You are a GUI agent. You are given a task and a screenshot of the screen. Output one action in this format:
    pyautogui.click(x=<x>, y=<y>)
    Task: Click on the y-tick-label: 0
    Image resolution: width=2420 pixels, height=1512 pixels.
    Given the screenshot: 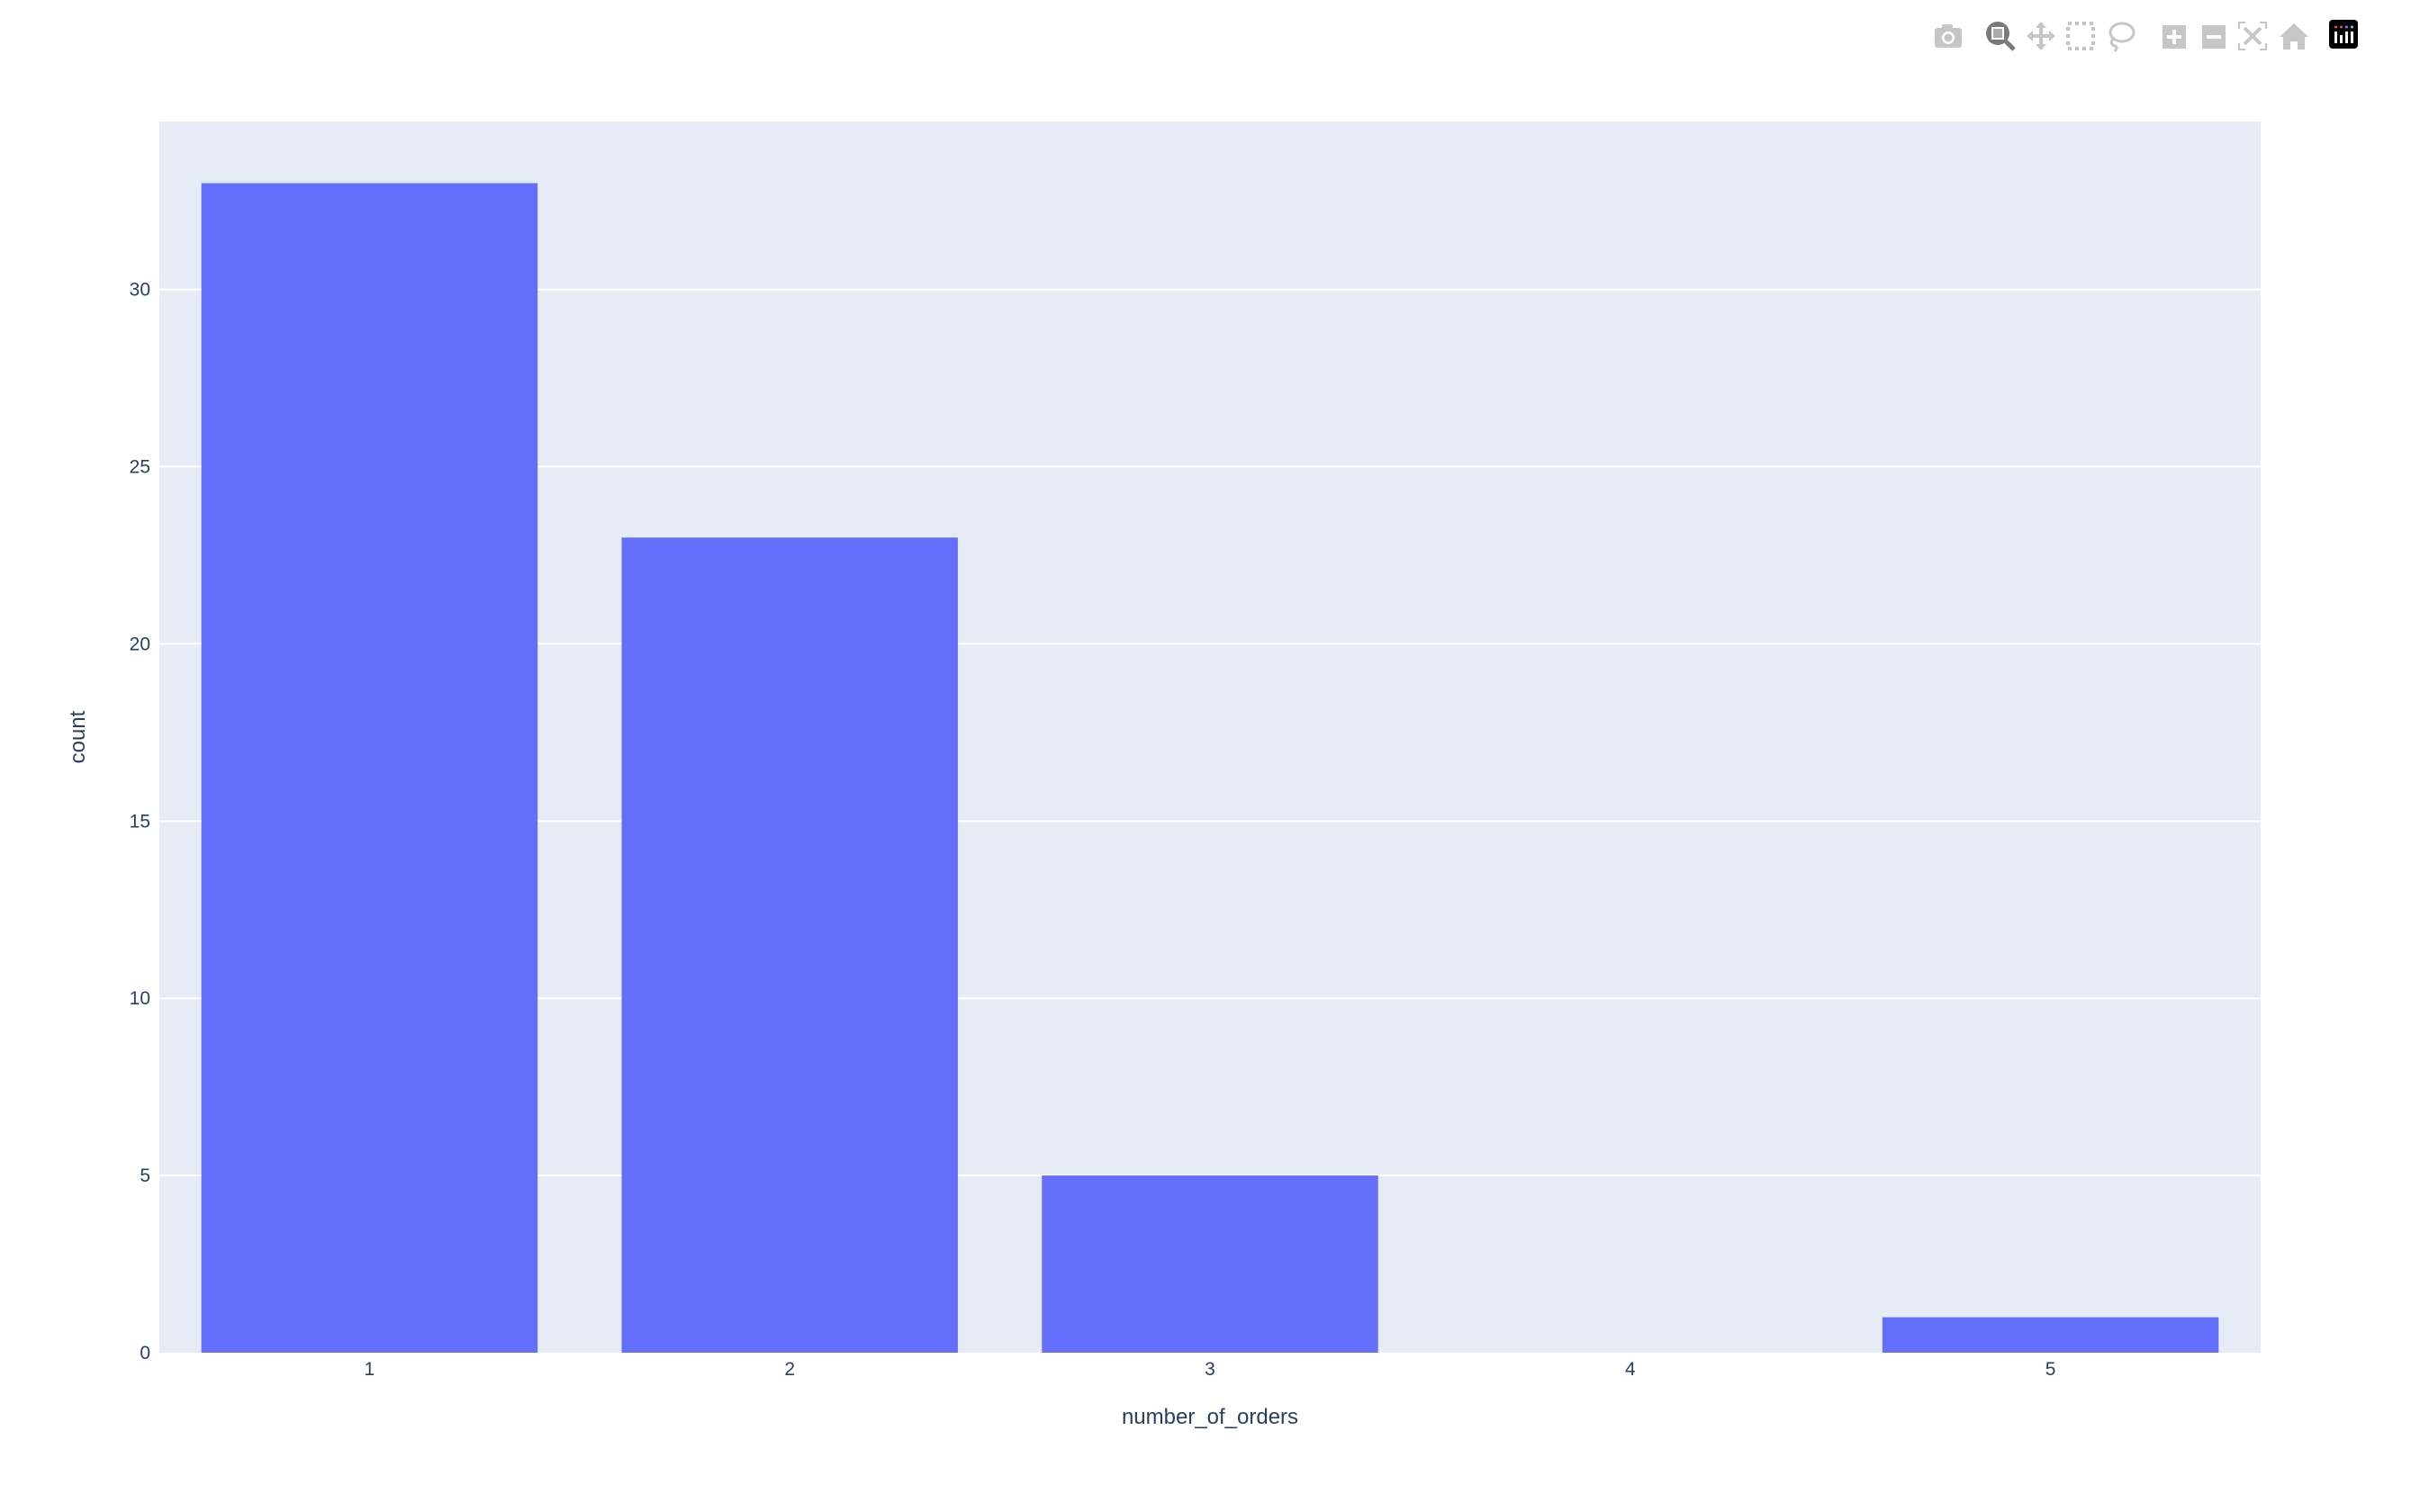 What is the action you would take?
    pyautogui.click(x=145, y=1353)
    